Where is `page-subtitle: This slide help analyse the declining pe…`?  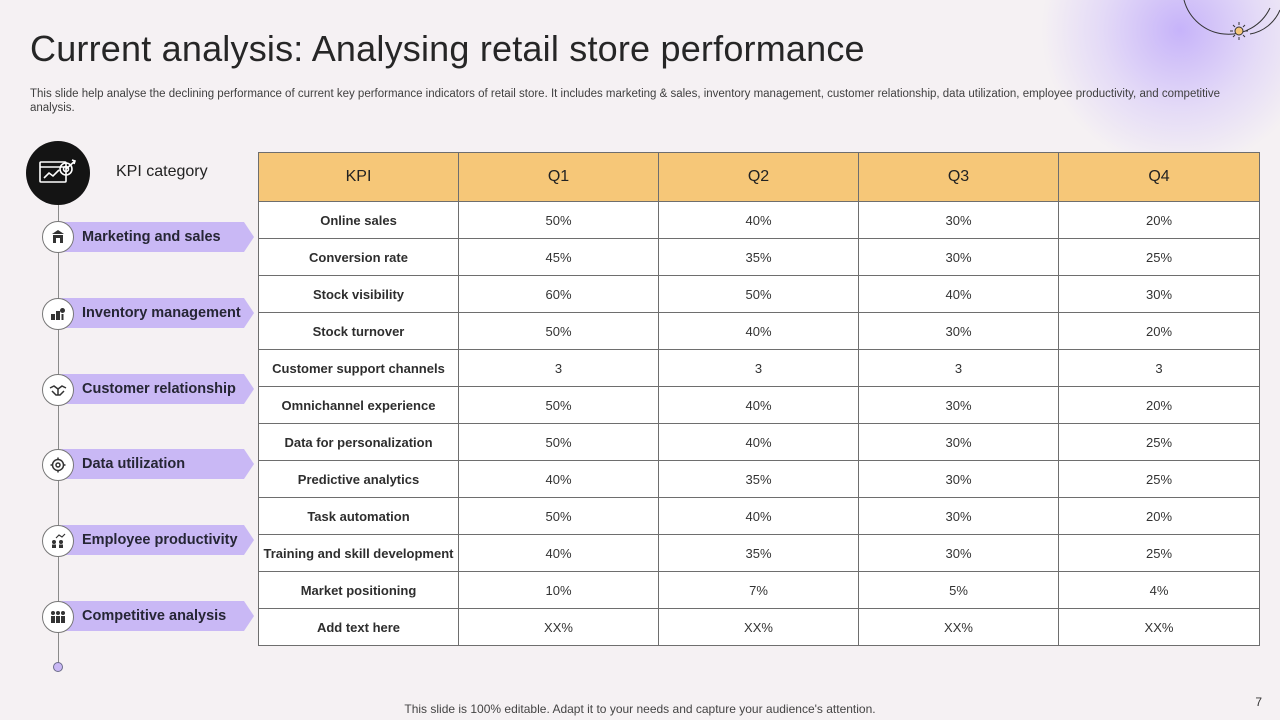
page-subtitle: This slide help analyse the declining pe… is located at coordinates (625, 101).